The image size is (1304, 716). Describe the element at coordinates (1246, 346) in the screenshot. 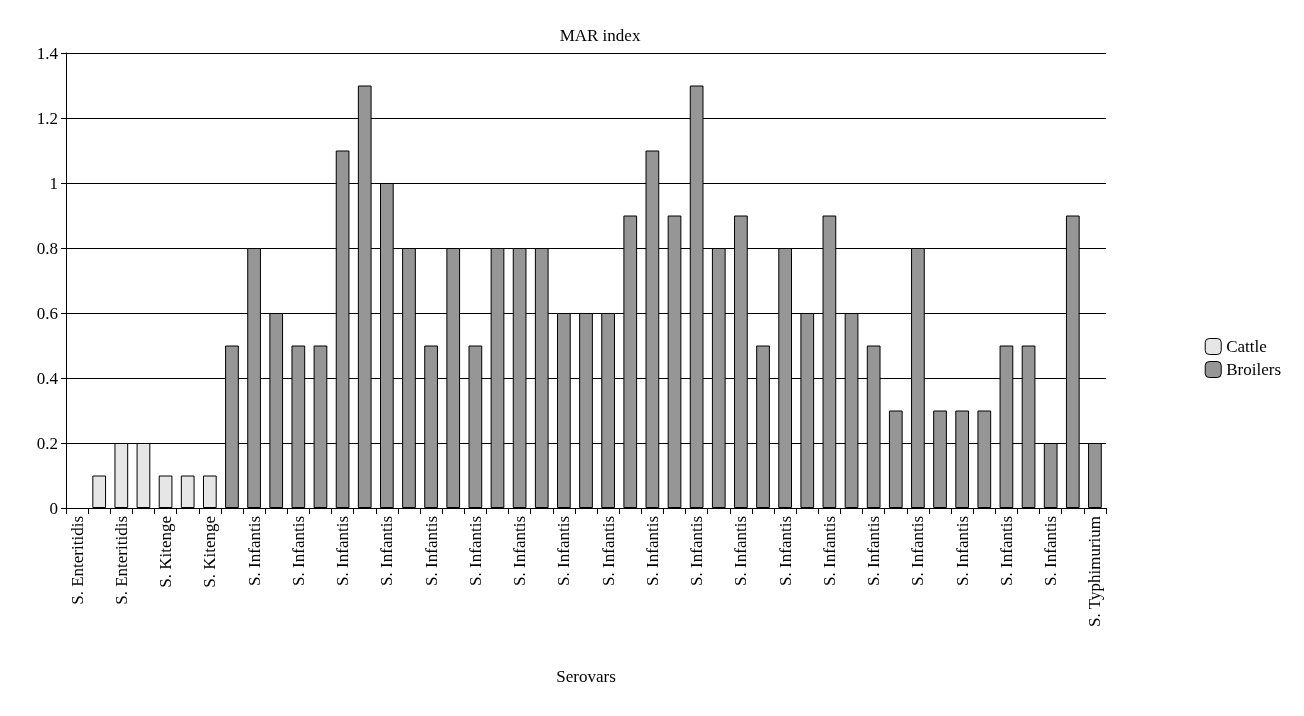

I see `legend-label: Cattle` at that location.